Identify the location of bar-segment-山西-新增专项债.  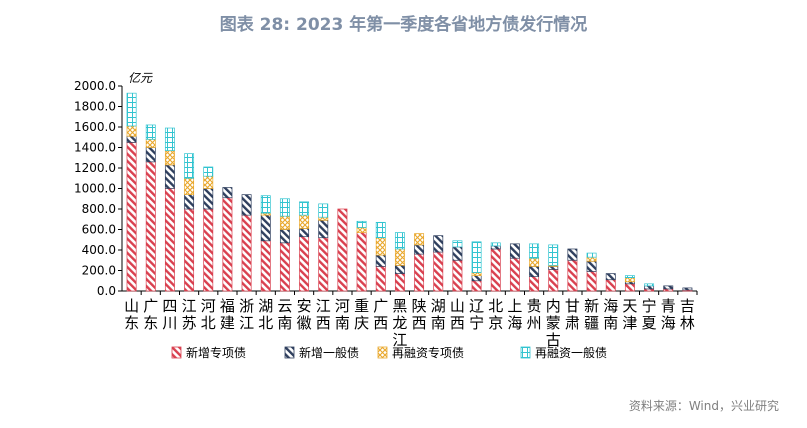
(457, 275).